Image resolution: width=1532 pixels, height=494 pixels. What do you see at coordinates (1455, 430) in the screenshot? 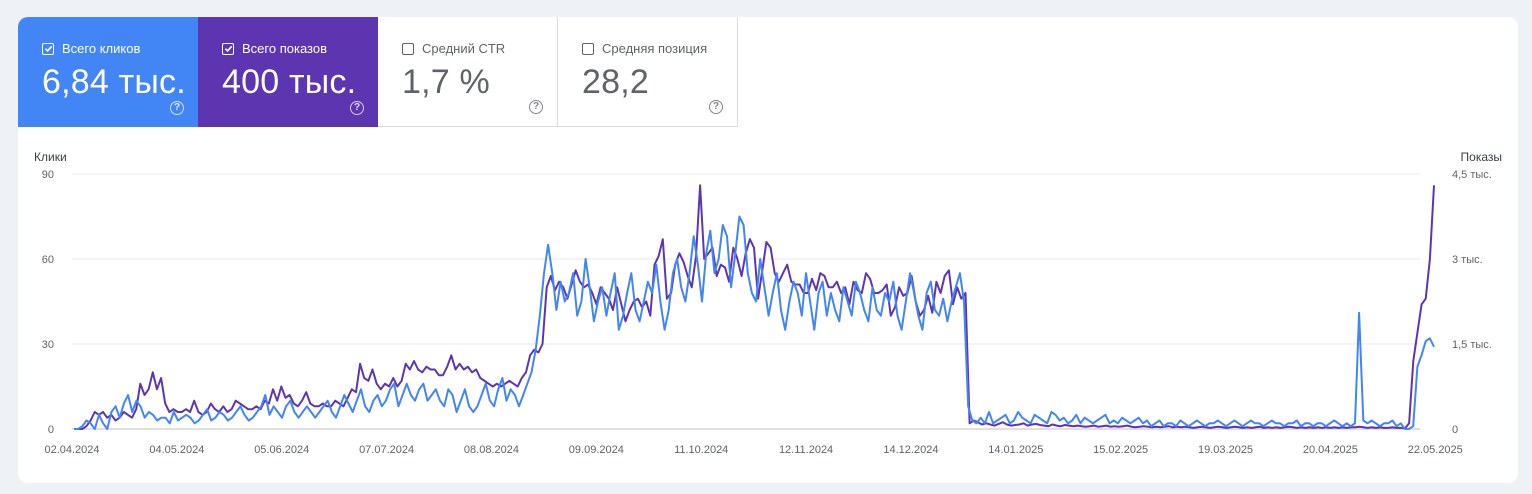
I see `right-tick-label: 0` at bounding box center [1455, 430].